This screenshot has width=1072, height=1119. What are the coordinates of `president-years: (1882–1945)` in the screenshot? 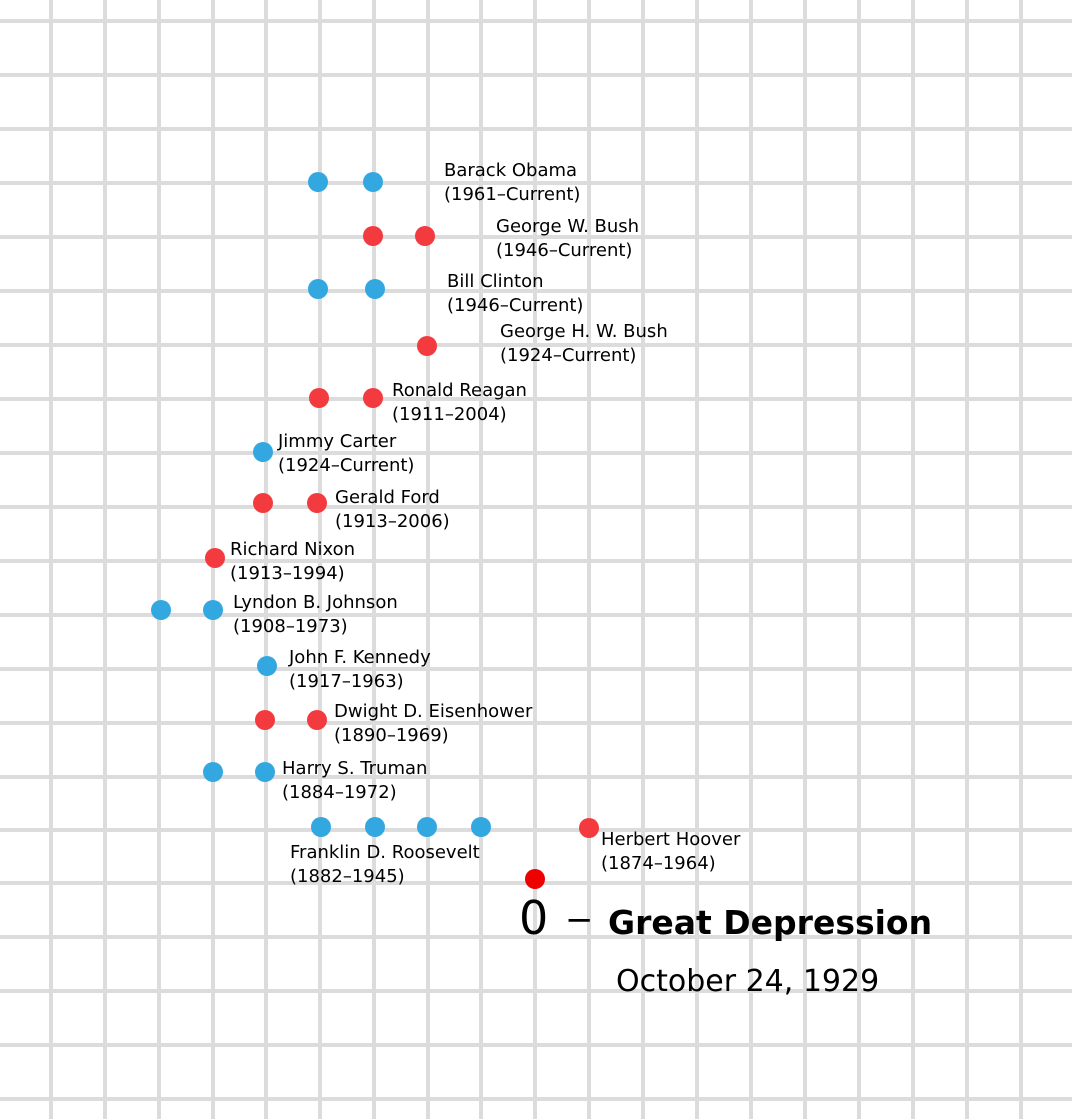 It's located at (347, 876).